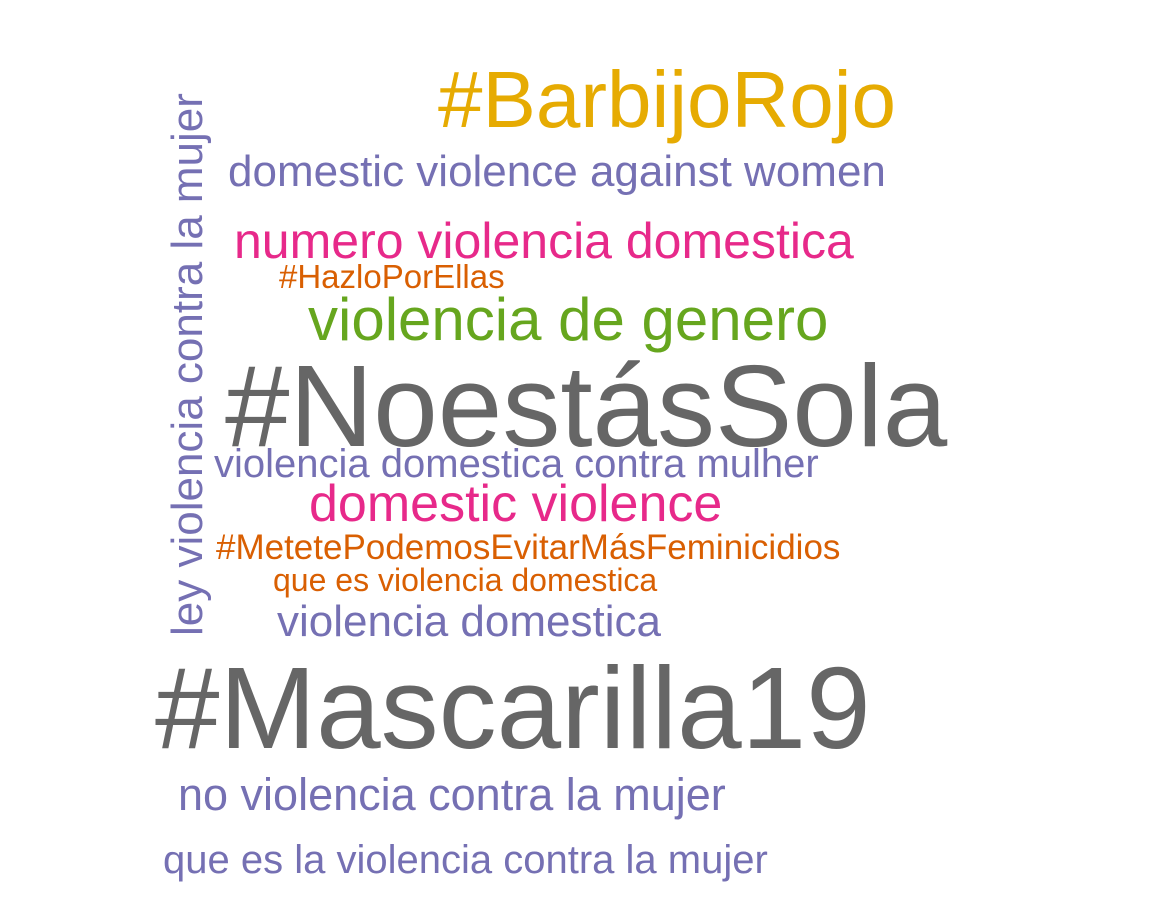 The width and height of the screenshot is (1152, 921). I want to click on word-que-es-violencia-domestica: que es violencia domestica, so click(465, 580).